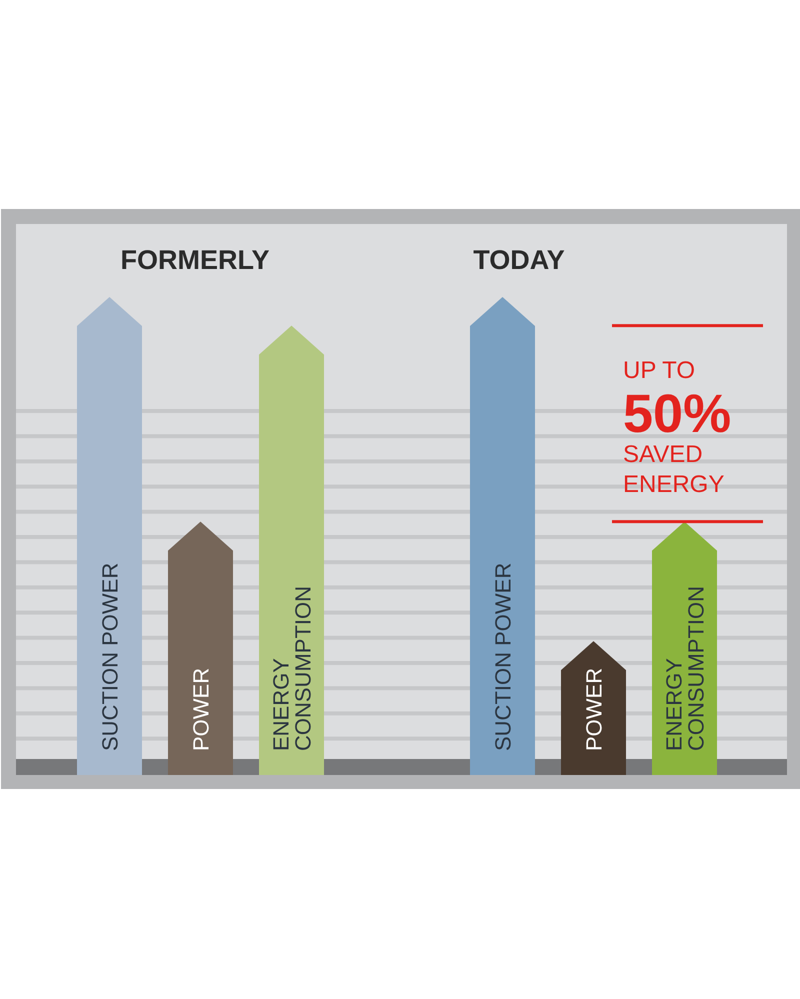 The height and width of the screenshot is (999, 800). I want to click on annotation: 50%, so click(677, 414).